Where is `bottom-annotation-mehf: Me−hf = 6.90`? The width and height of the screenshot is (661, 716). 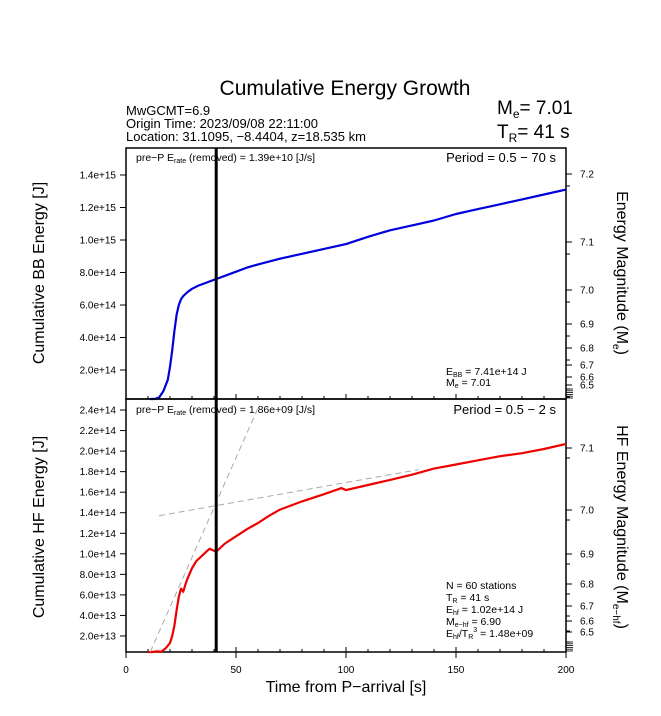 bottom-annotation-mehf: Me−hf = 6.90 is located at coordinates (473, 622).